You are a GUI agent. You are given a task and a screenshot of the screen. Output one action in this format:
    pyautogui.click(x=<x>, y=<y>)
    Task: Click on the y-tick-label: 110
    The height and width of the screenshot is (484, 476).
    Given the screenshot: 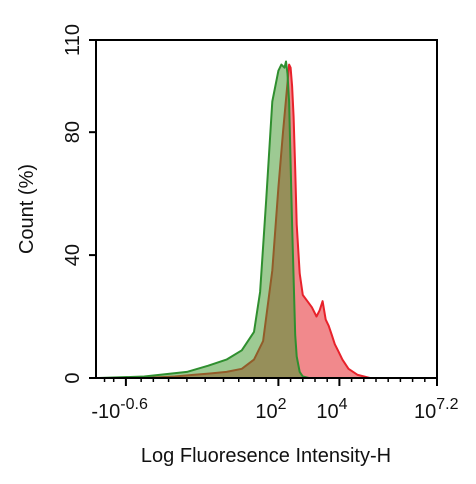 What is the action you would take?
    pyautogui.click(x=73, y=40)
    